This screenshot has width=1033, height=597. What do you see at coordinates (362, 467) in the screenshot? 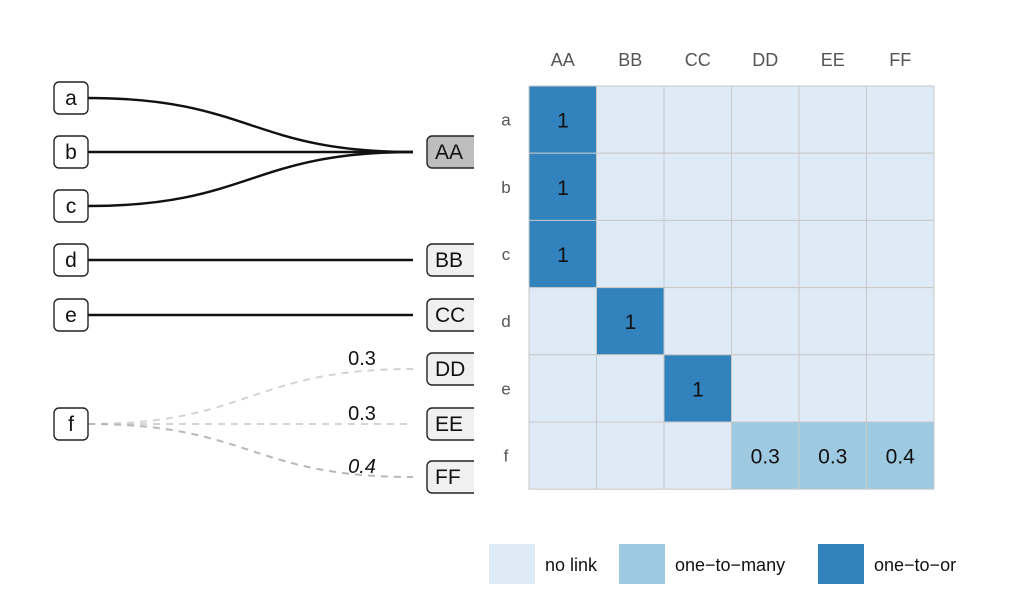
I see `edge-weight-f-FF: 0.4` at bounding box center [362, 467].